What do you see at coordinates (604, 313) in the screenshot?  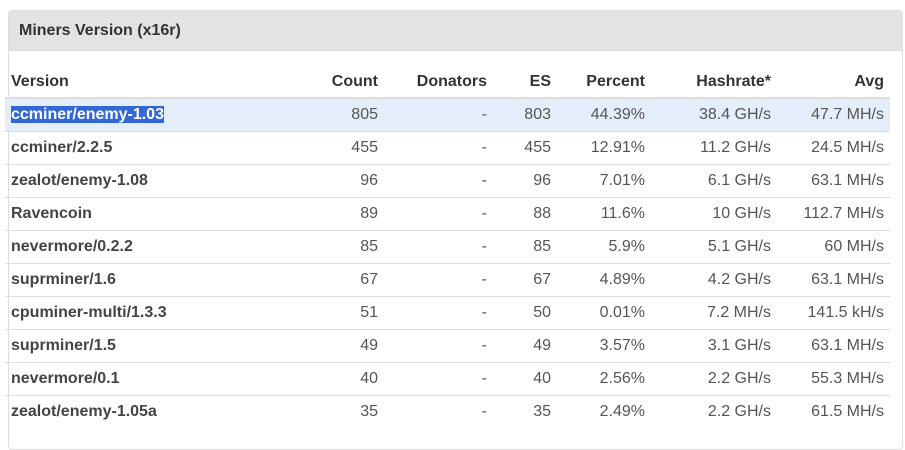 I see `cell-percent: 0.01%` at bounding box center [604, 313].